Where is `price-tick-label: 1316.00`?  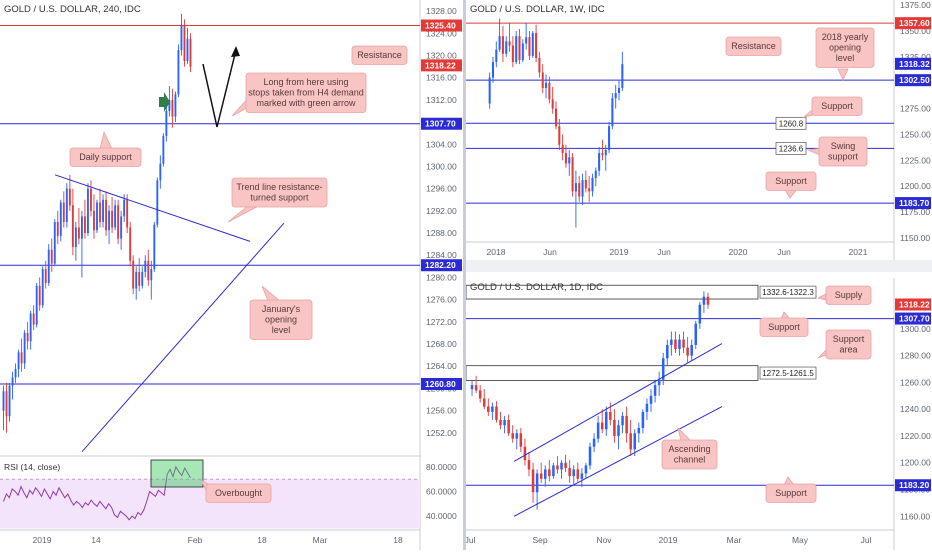
price-tick-label: 1316.00 is located at coordinates (441, 78).